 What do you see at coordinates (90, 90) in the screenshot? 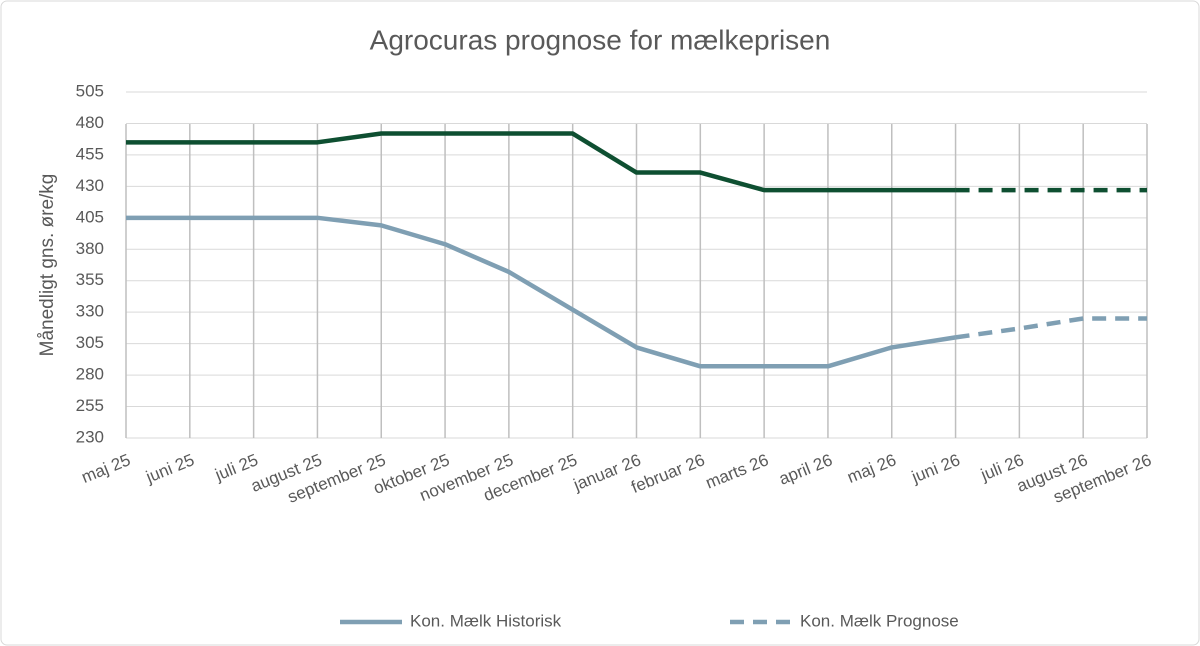
I see `y-tick-label: 505` at bounding box center [90, 90].